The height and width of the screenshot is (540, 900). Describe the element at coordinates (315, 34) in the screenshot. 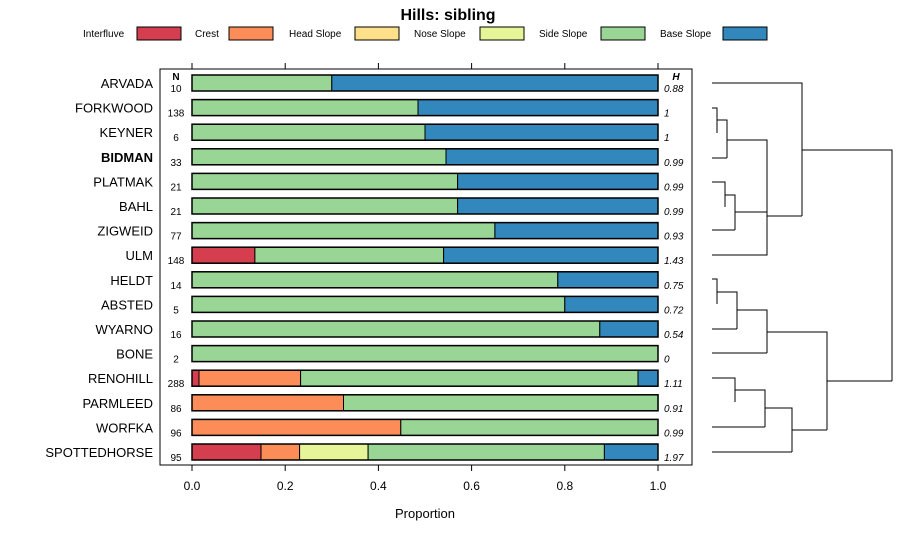

I see `legend-label: Head Slope` at that location.